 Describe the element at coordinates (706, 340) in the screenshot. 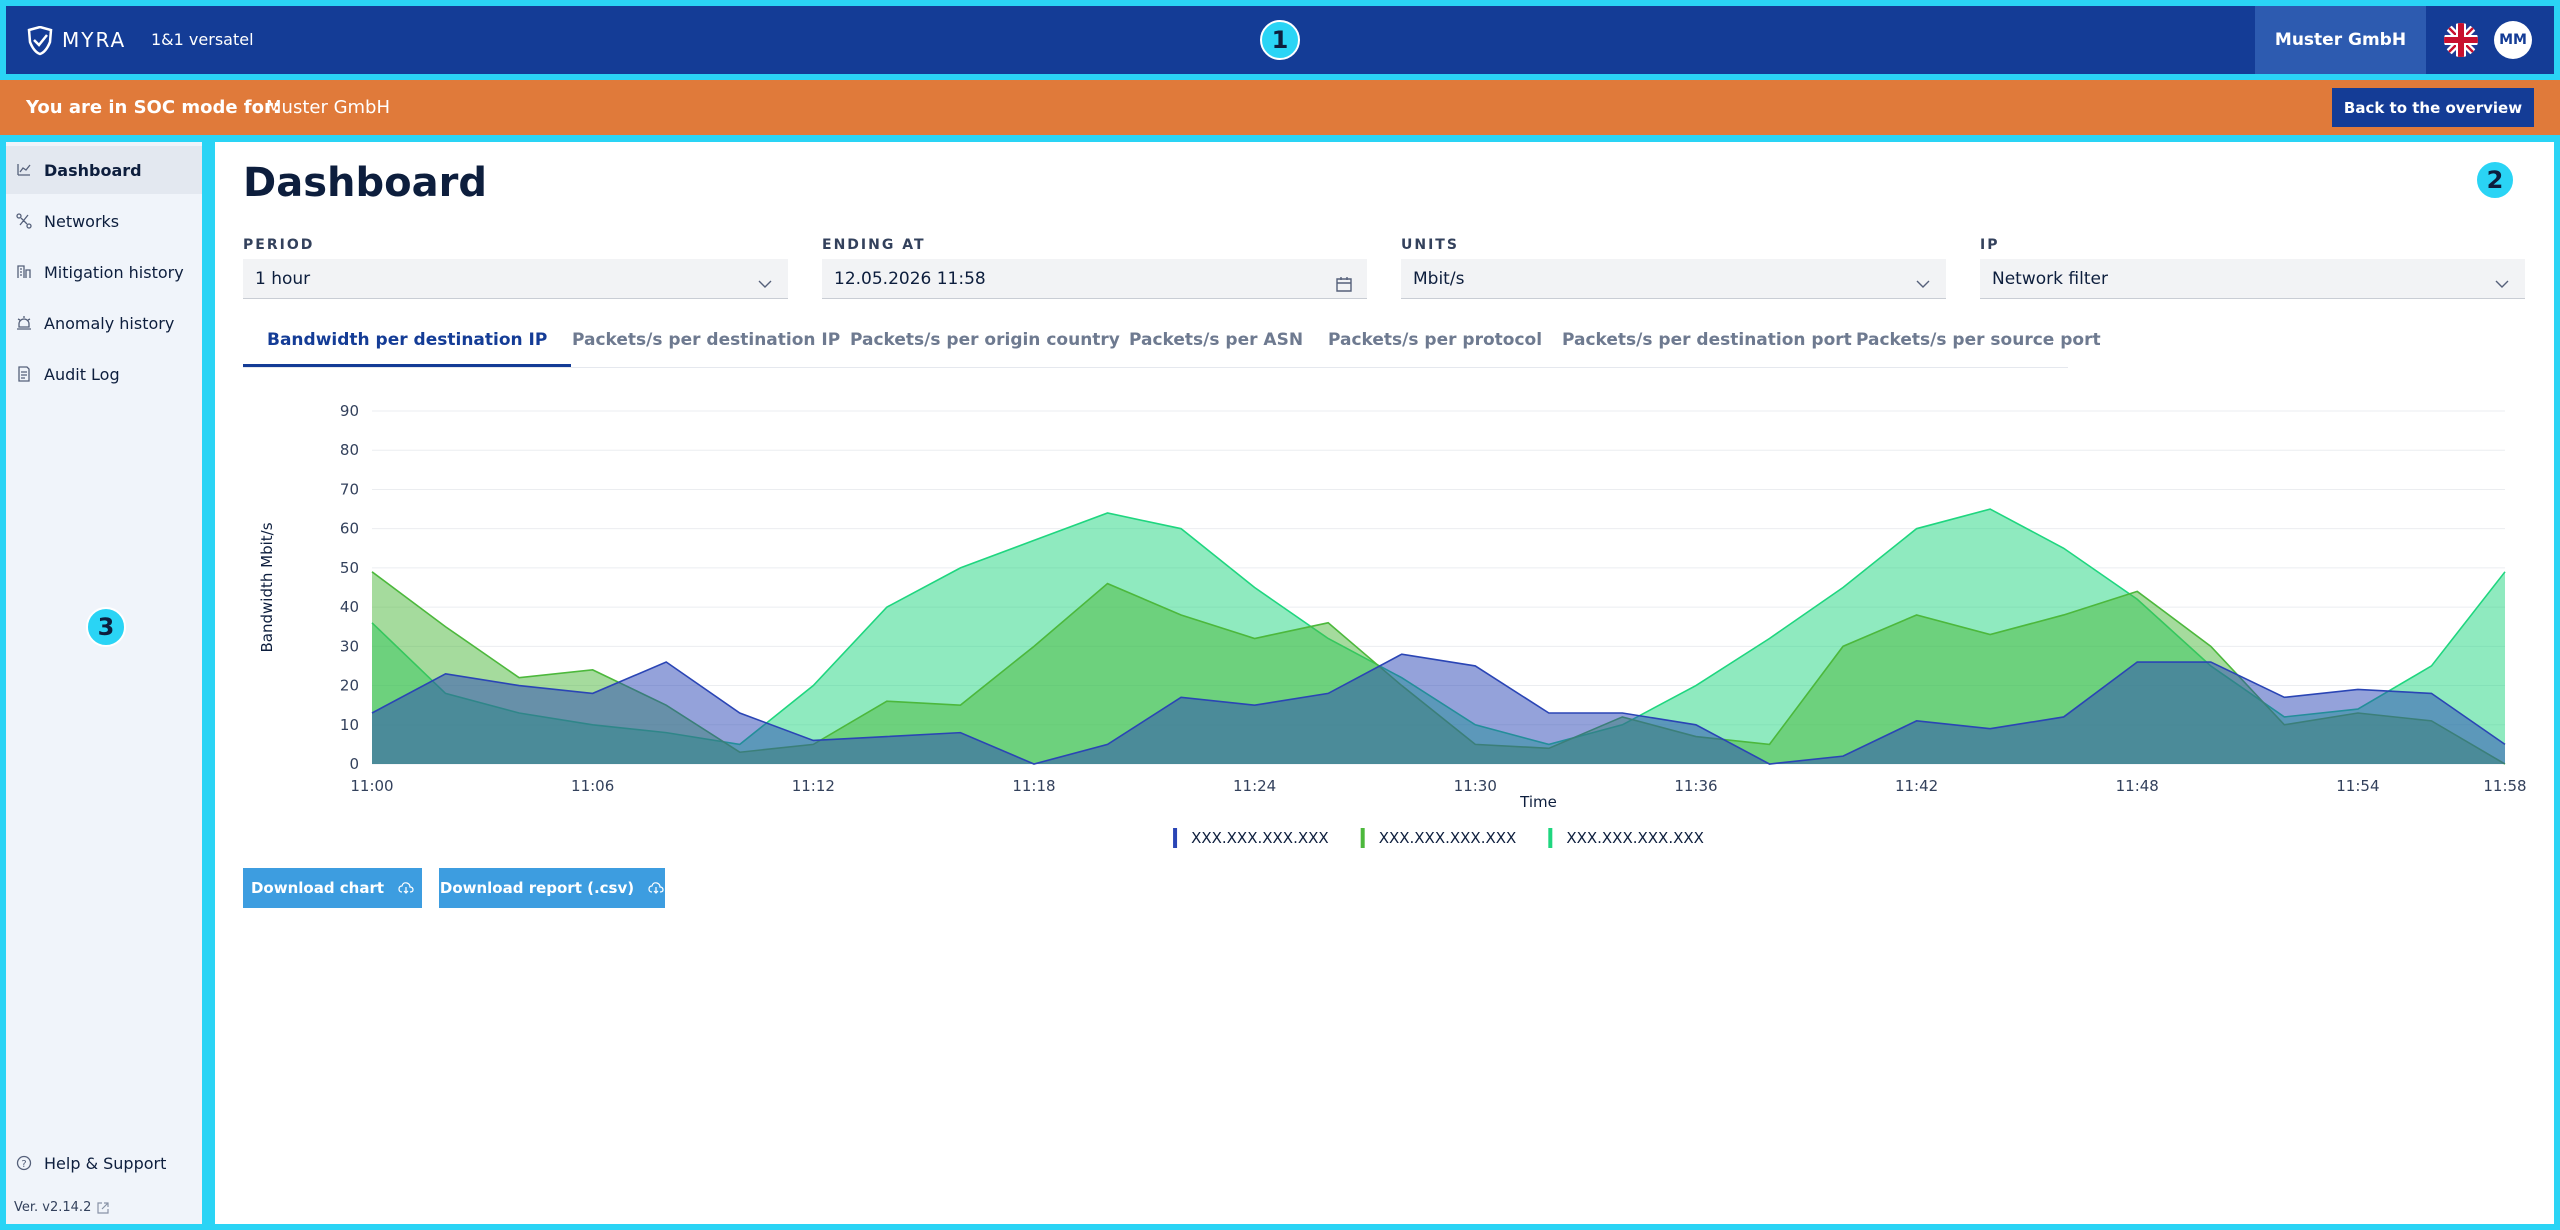

I see `tab: Packets/s per destination IP` at that location.